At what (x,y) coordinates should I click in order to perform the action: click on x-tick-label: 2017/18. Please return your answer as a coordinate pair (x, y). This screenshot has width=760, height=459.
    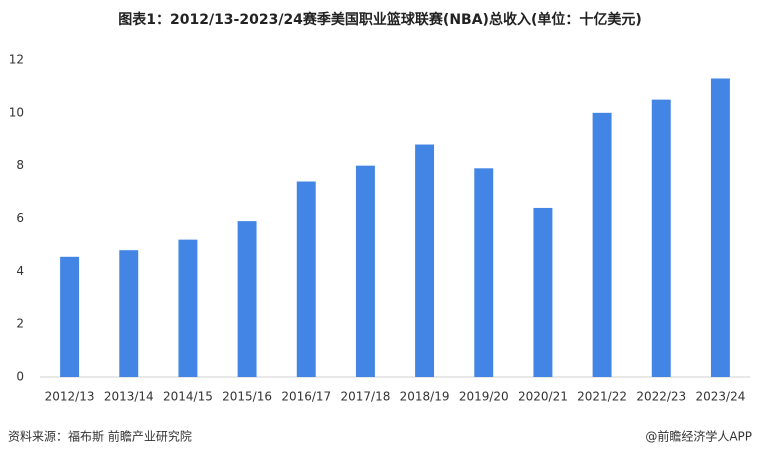
    Looking at the image, I should click on (365, 397).